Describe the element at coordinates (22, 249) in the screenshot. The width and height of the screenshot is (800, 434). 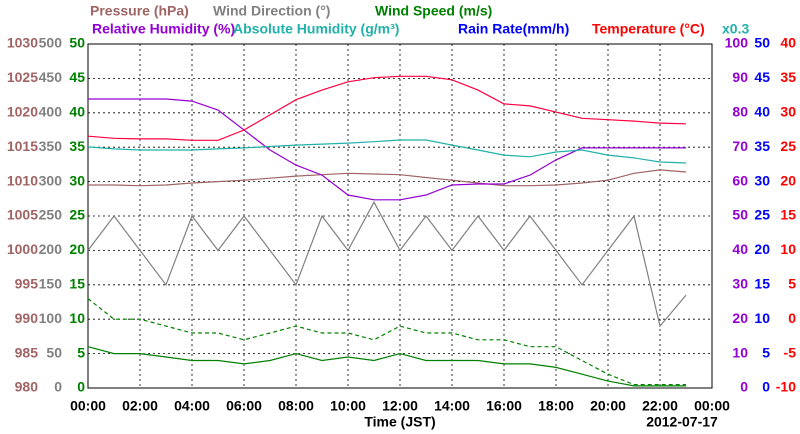
I see `y-tick-label: 1000` at that location.